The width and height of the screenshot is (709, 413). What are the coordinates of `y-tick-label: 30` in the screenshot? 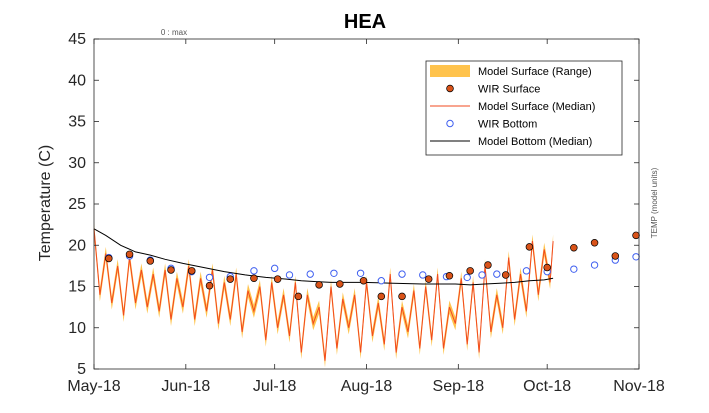 It's located at (77, 163).